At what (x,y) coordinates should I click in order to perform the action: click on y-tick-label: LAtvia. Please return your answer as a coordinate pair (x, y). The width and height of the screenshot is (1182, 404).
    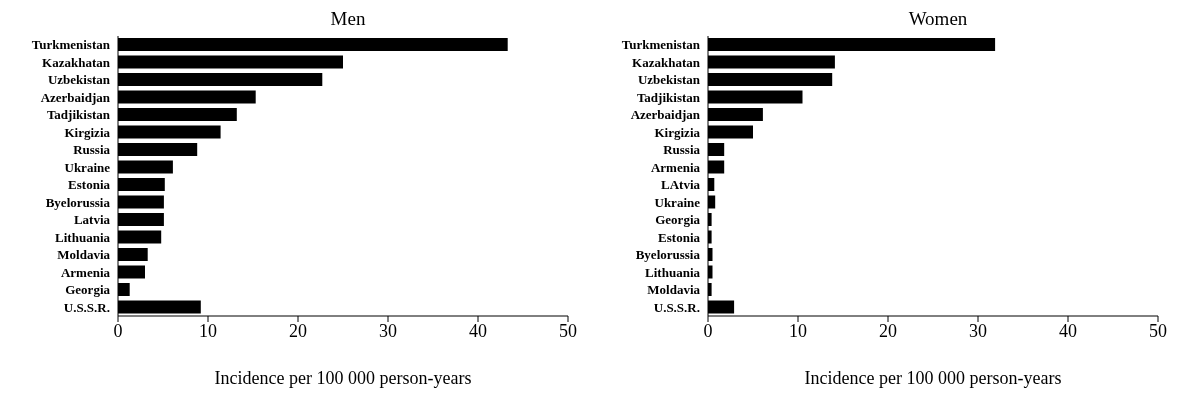
    Looking at the image, I should click on (681, 185).